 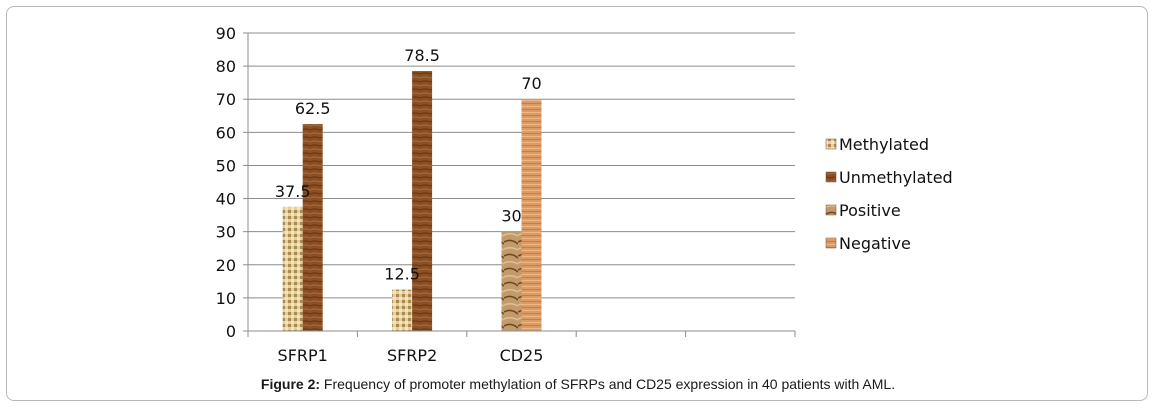 I want to click on legend-label-unmethylated: Unmethylated, so click(x=896, y=177).